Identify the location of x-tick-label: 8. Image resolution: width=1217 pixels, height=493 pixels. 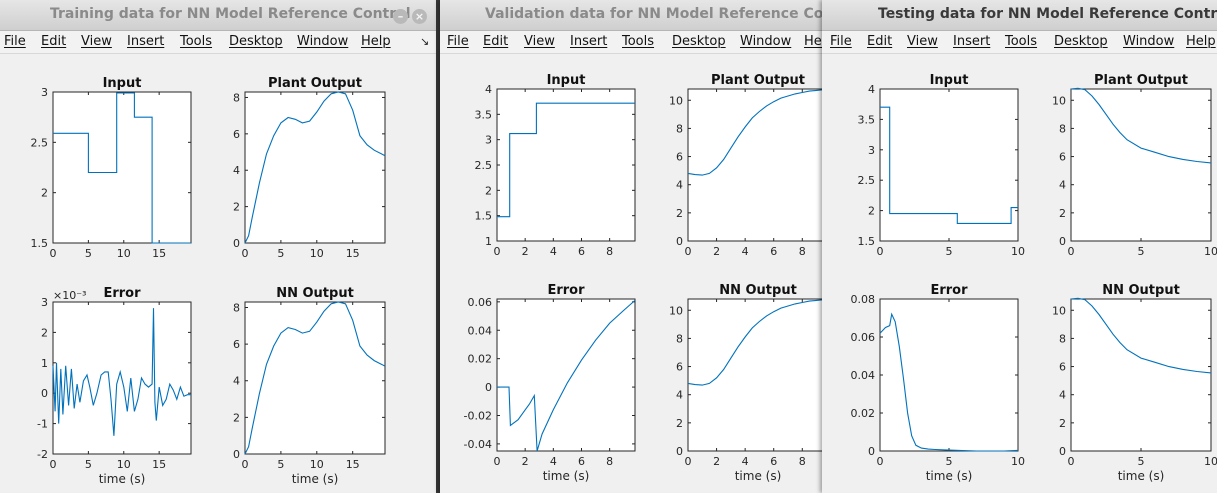
(802, 251).